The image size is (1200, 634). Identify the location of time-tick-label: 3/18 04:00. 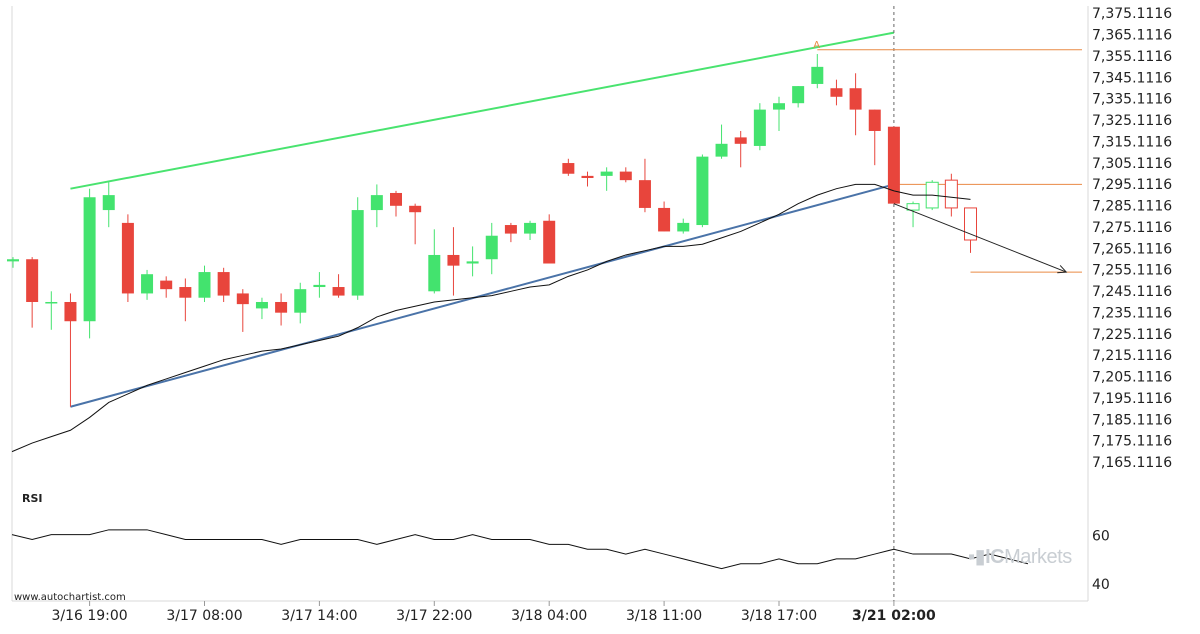
(549, 616).